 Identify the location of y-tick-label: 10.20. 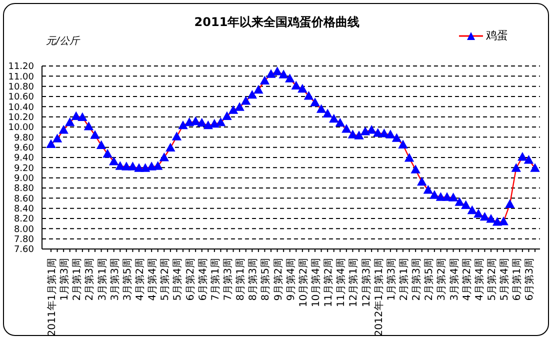
(21, 118).